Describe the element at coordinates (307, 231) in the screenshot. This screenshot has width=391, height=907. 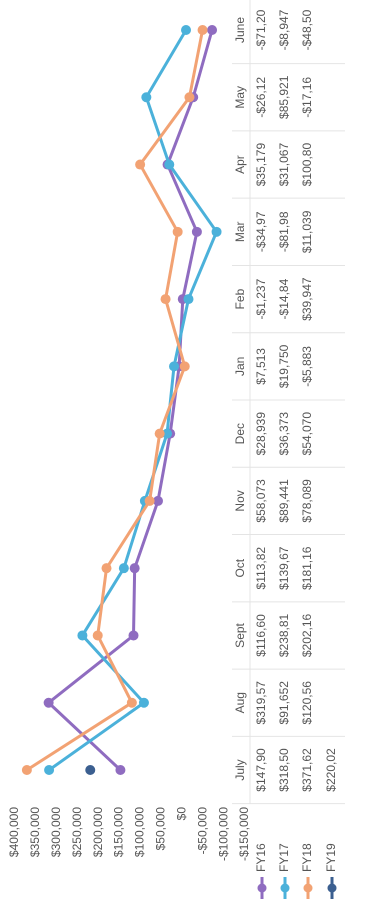
I see `table-cell: $11,039` at that location.